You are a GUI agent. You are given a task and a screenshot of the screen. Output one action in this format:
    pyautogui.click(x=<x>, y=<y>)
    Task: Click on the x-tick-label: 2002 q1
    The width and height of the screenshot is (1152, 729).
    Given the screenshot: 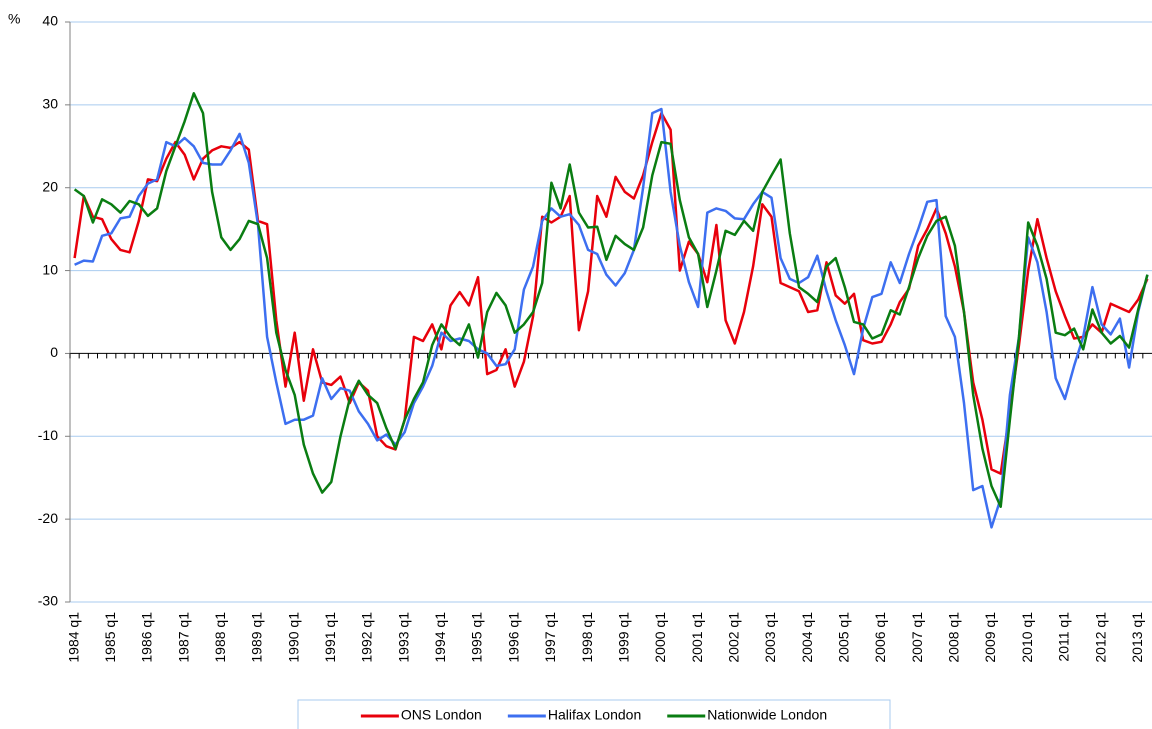 What is the action you would take?
    pyautogui.click(x=733, y=637)
    